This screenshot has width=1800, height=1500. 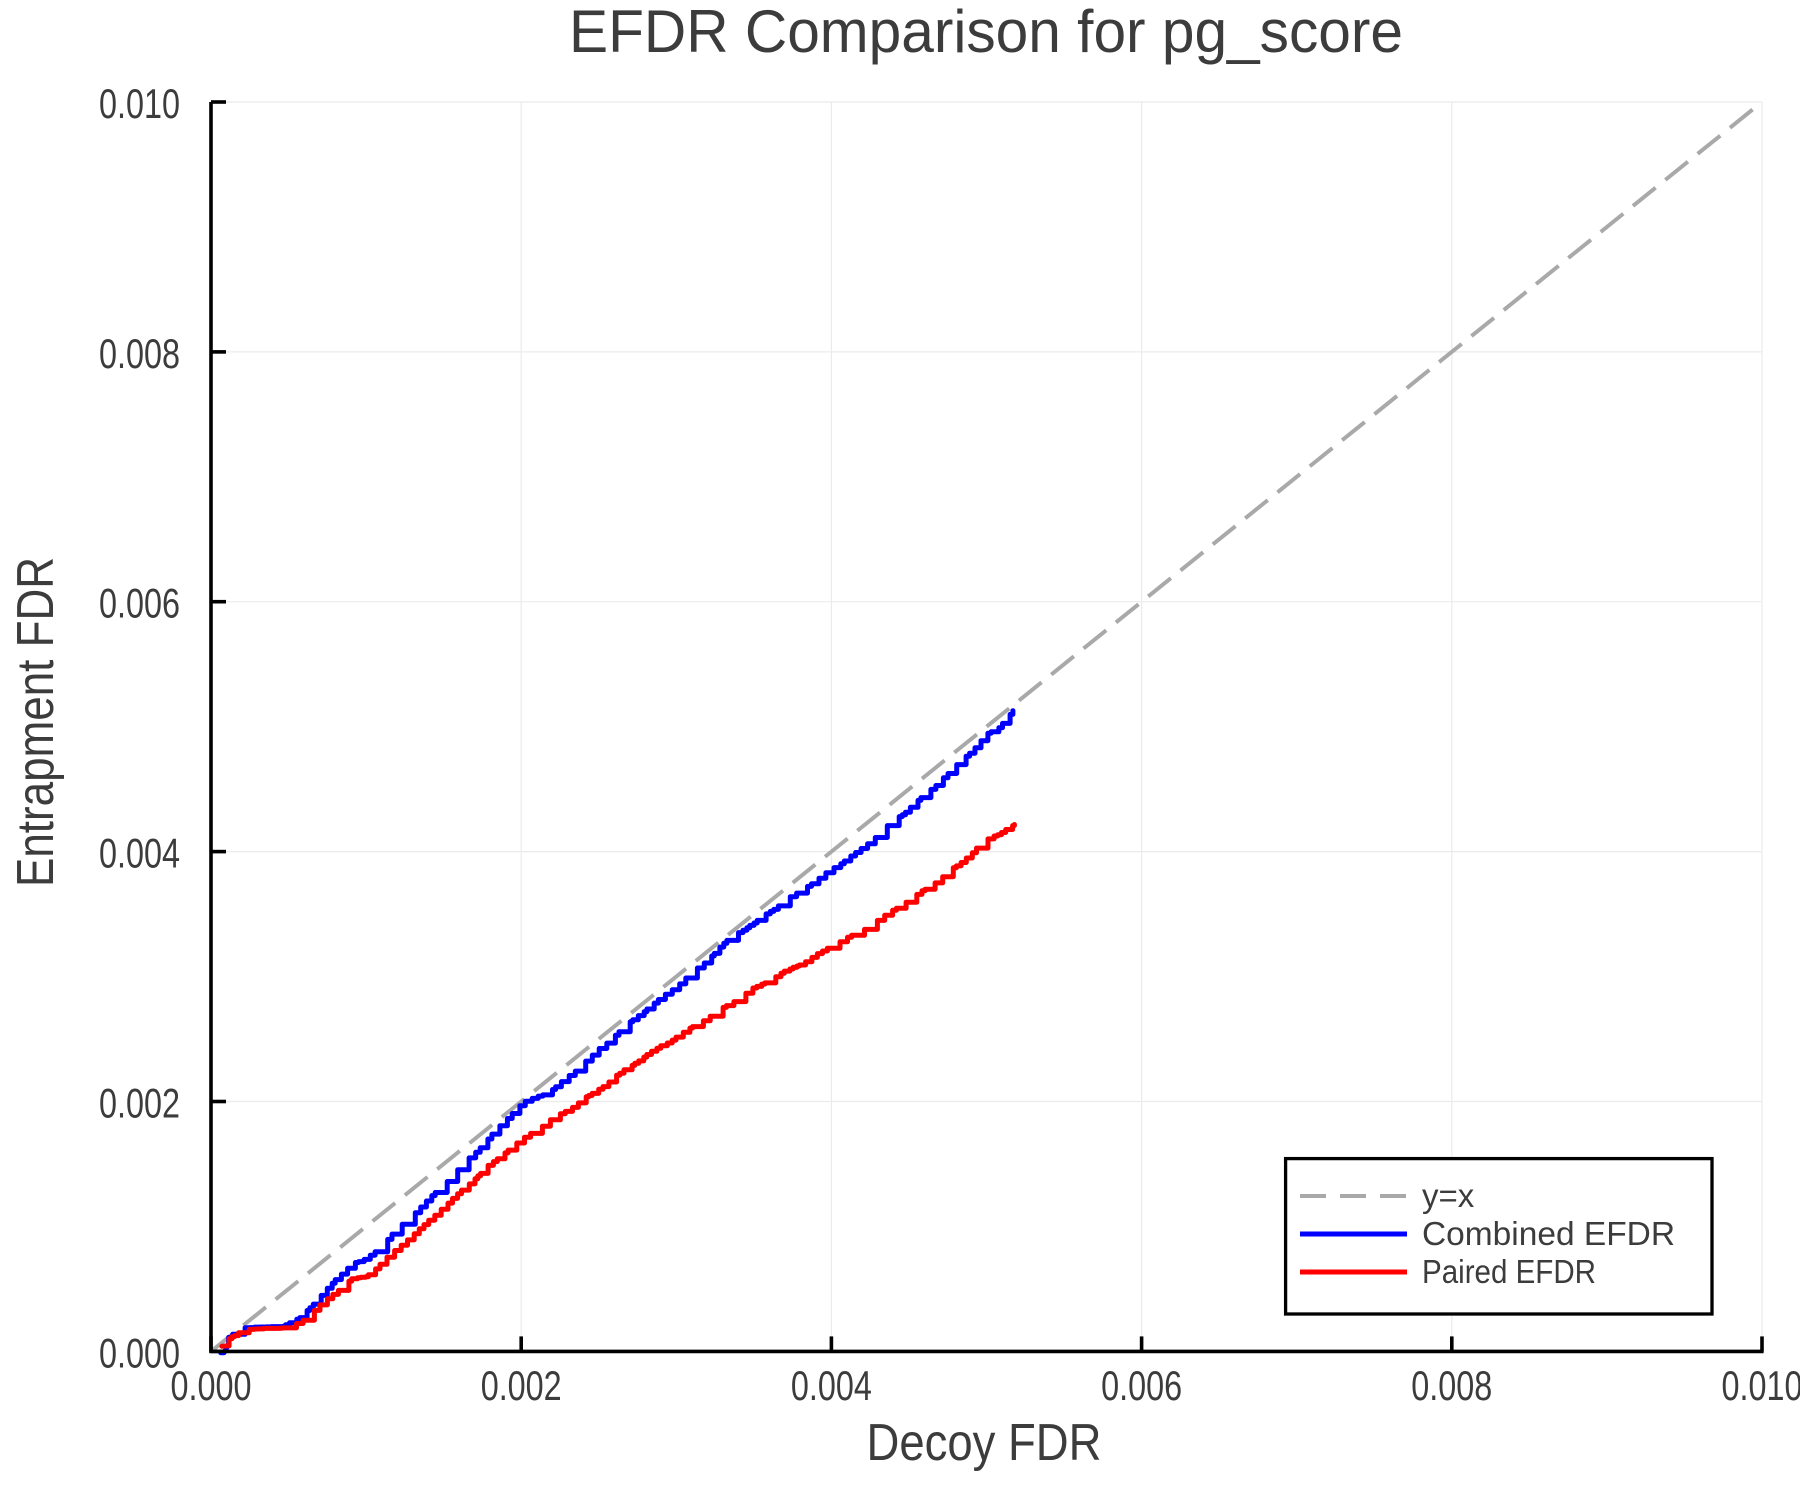 What do you see at coordinates (1509, 1271) in the screenshot?
I see `svg-text: Paired EFDR` at bounding box center [1509, 1271].